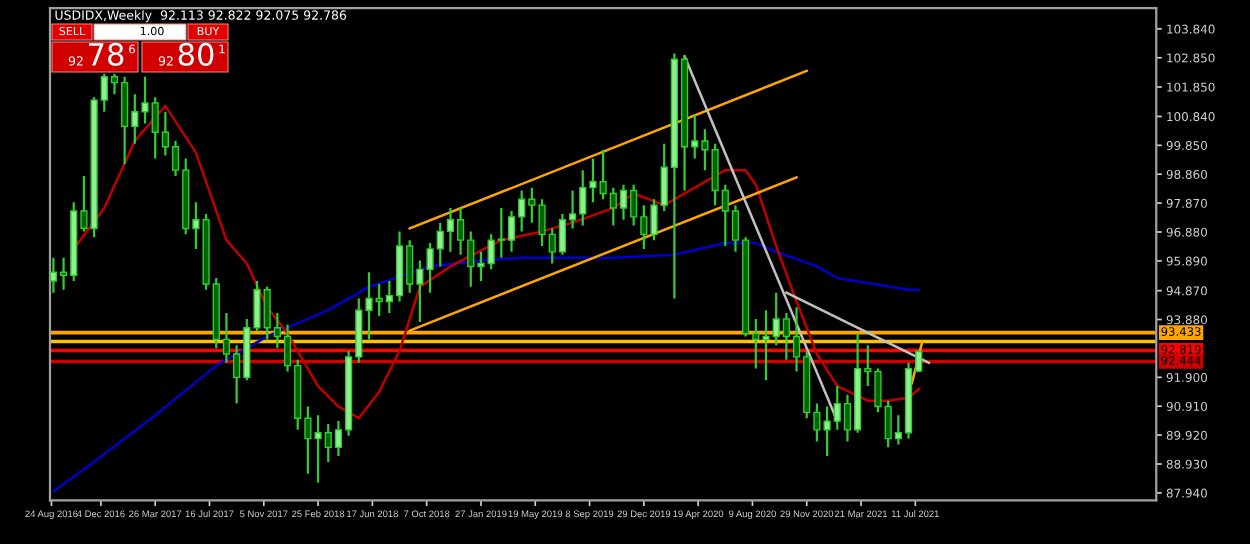  Describe the element at coordinates (106, 54) in the screenshot. I see `annotation: 78` at that location.